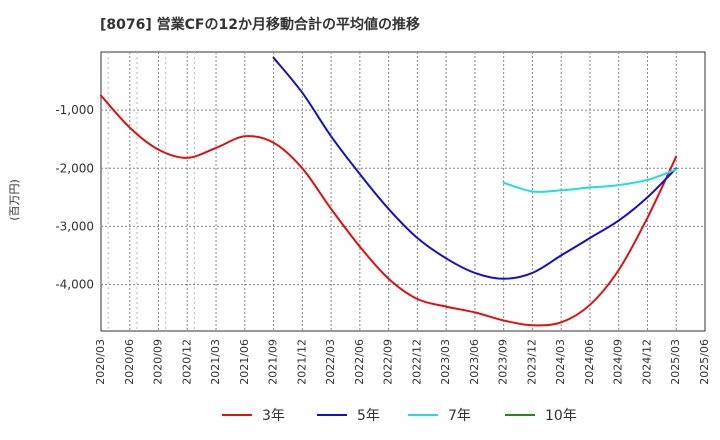  Describe the element at coordinates (74, 110) in the screenshot. I see `y-tick-label: -1,000` at that location.